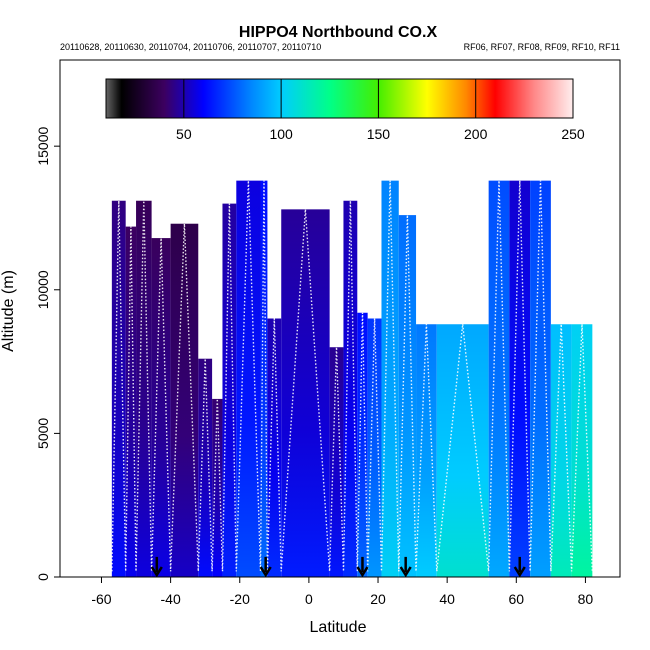  I want to click on x-tick-label: 20, so click(378, 599).